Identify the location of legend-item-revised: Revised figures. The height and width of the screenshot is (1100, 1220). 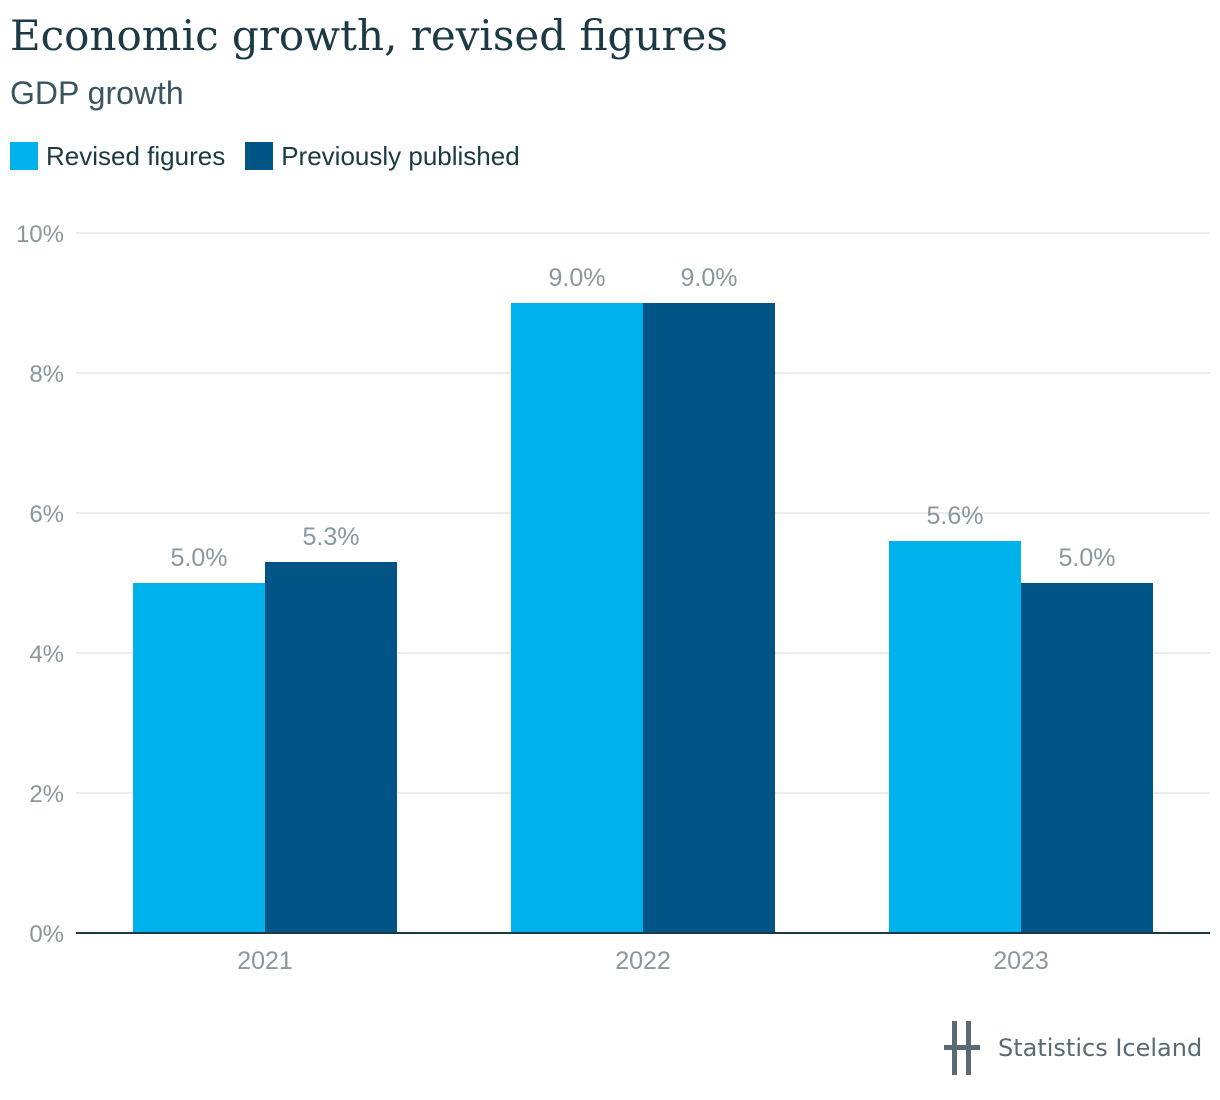
(117, 156).